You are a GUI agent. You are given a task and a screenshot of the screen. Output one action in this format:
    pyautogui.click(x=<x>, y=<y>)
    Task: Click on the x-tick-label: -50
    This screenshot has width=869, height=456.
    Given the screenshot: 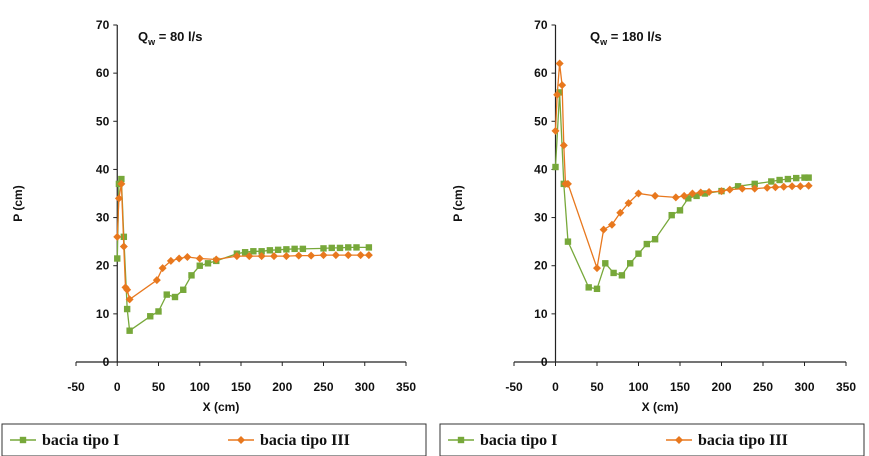 What is the action you would take?
    pyautogui.click(x=76, y=387)
    